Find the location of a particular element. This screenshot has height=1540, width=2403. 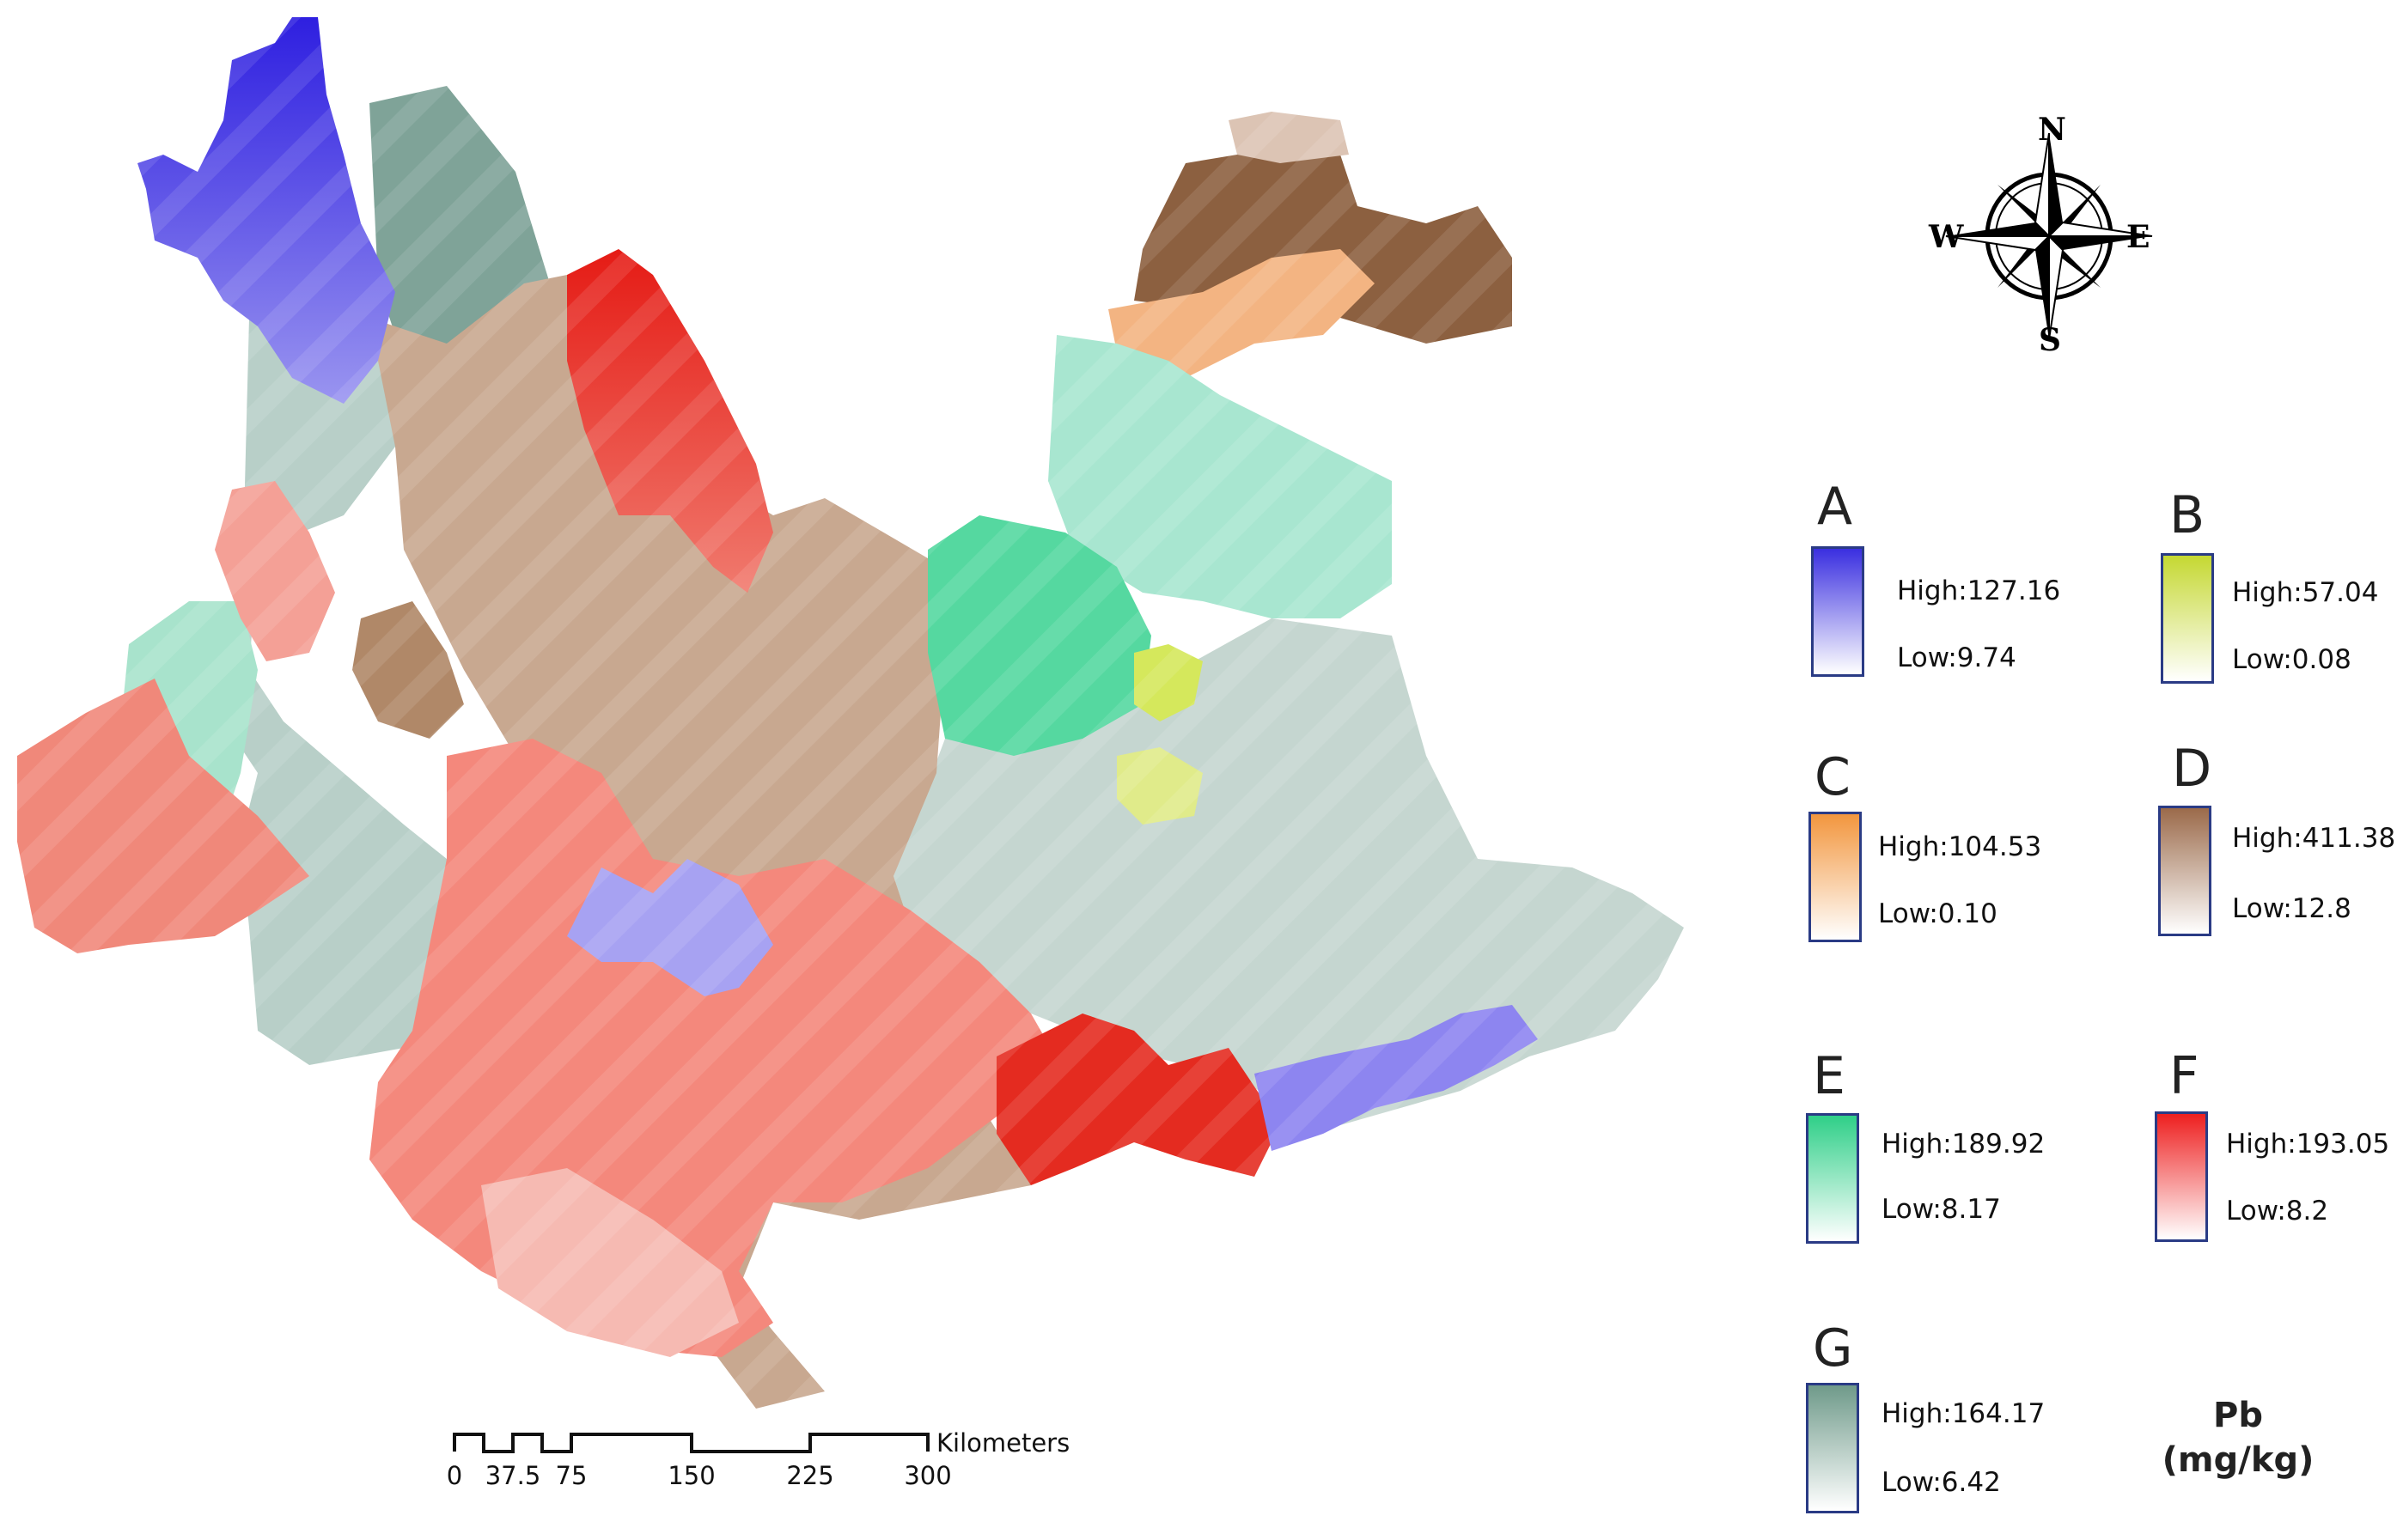

scale-bar-outline is located at coordinates (692, 1443).